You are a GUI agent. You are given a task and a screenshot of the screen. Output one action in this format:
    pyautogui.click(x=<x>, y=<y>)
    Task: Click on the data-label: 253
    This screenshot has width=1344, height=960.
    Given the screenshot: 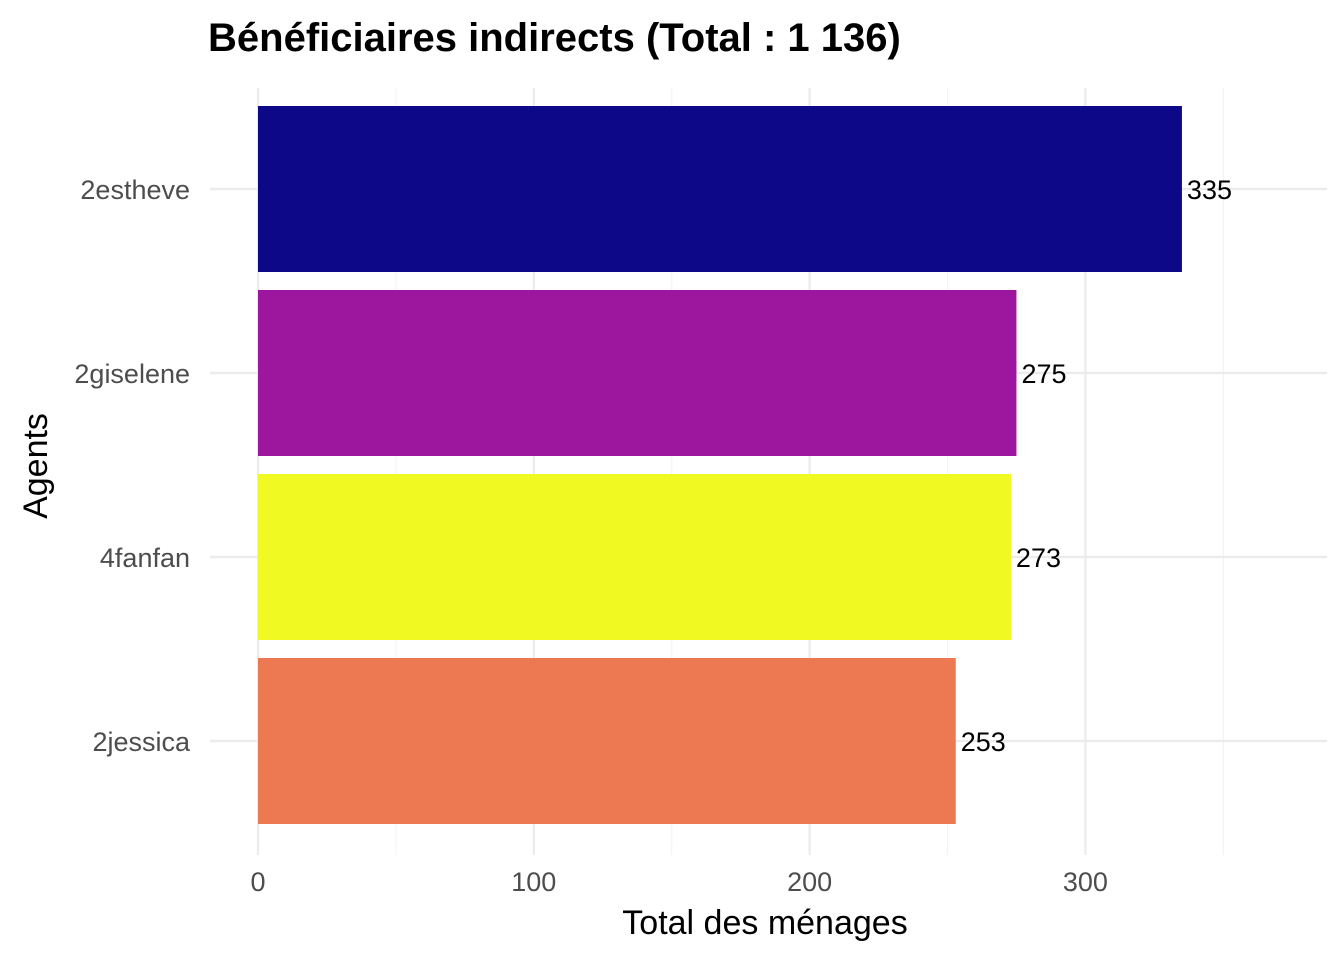 What is the action you would take?
    pyautogui.click(x=983, y=742)
    